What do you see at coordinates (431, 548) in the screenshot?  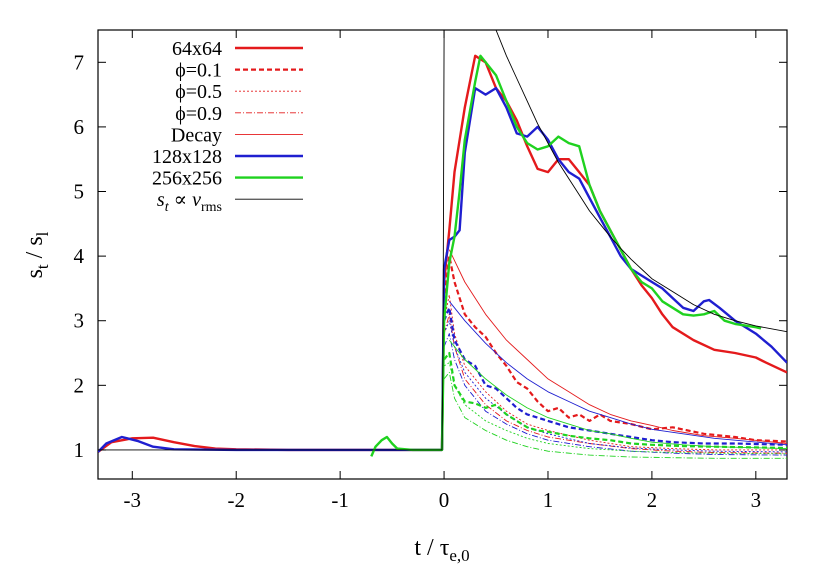 I see `x-axis-label-main: t / τ` at bounding box center [431, 548].